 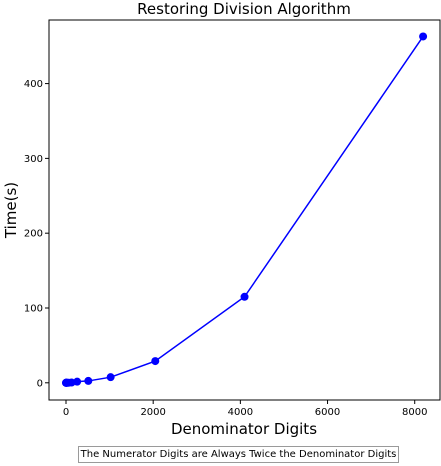 I want to click on x-tick-label: 4000, so click(x=240, y=412).